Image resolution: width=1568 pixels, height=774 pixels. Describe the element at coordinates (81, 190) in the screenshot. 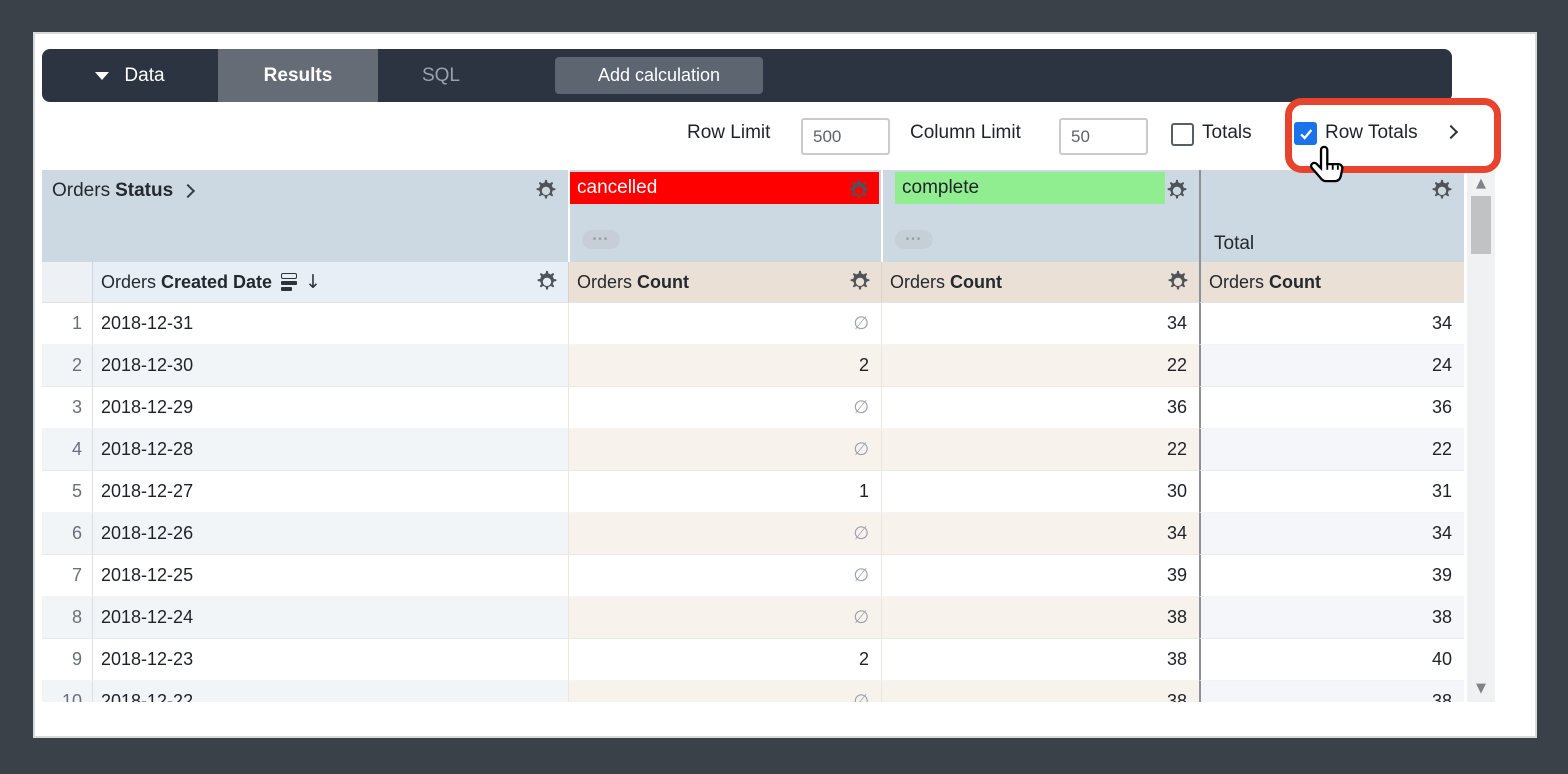

I see `dimension-prefix: Orders` at that location.